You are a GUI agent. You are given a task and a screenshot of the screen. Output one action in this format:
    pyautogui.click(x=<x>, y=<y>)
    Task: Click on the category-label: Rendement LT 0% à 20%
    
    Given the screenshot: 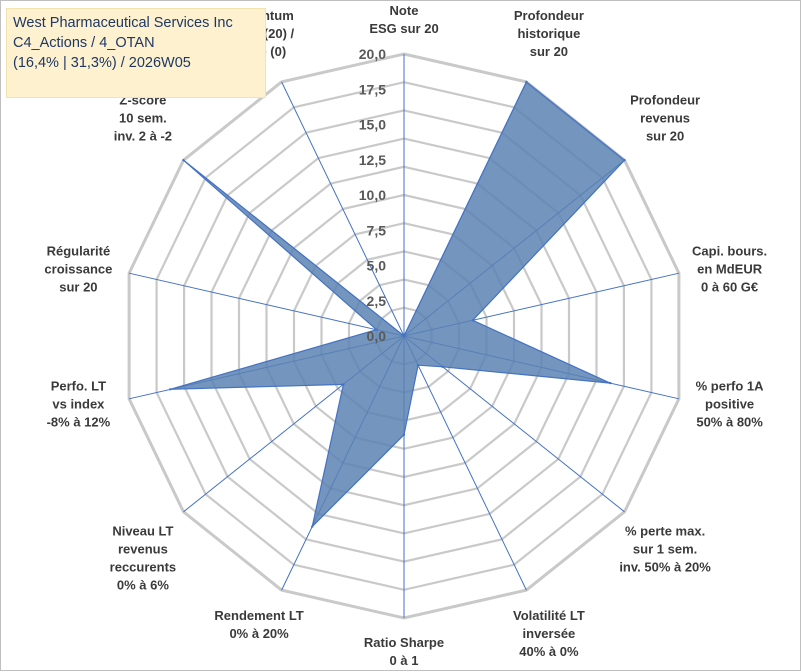 What is the action you would take?
    pyautogui.click(x=258, y=624)
    